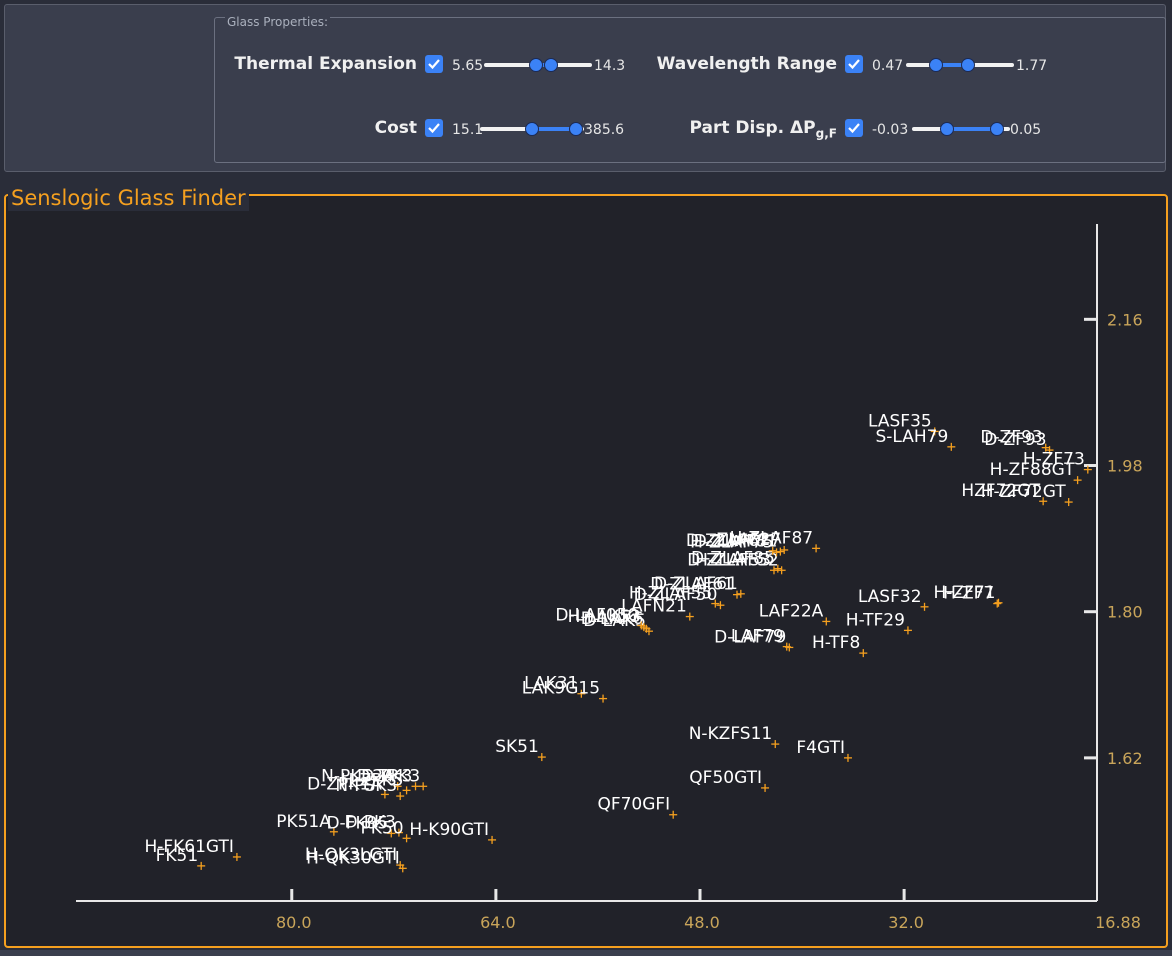  Describe the element at coordinates (761, 639) in the screenshot. I see `glass-point: LAF79` at that location.